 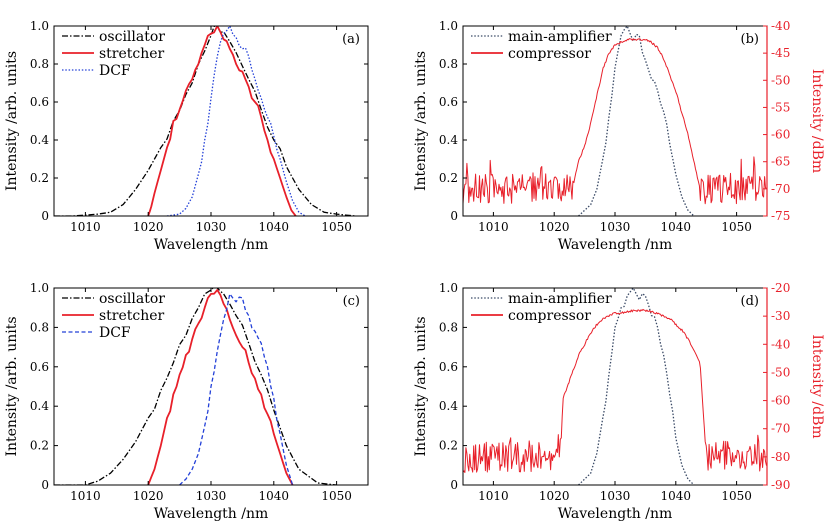 What do you see at coordinates (780, 107) in the screenshot?
I see `y2-tick-label: -55` at bounding box center [780, 107].